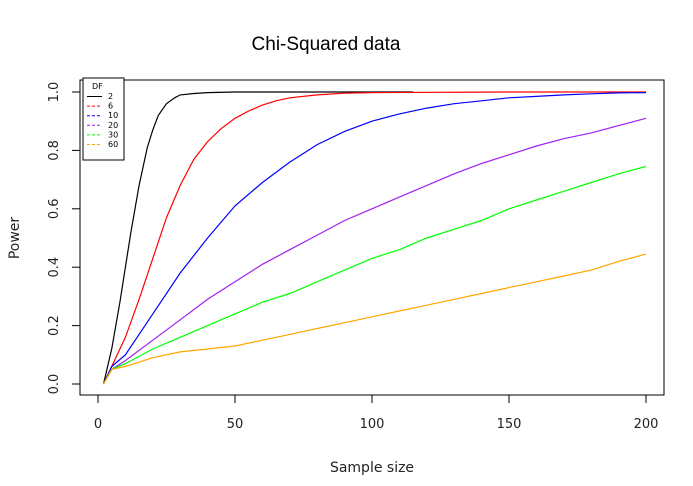 Image resolution: width=693 pixels, height=486 pixels. What do you see at coordinates (110, 96) in the screenshot?
I see `legend-label: 2` at bounding box center [110, 96].